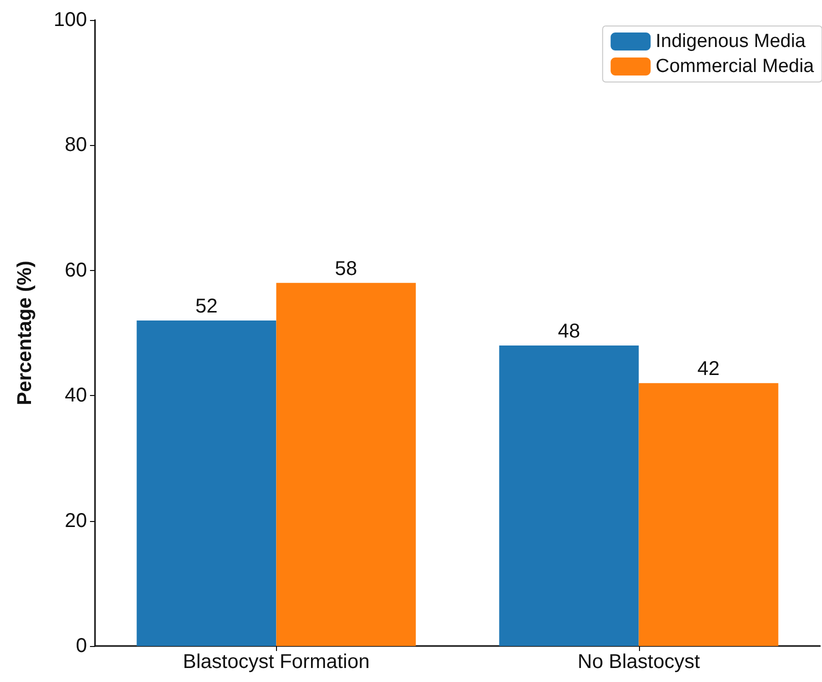 This screenshot has width=822, height=682. I want to click on y-tick-label: 100, so click(70, 20).